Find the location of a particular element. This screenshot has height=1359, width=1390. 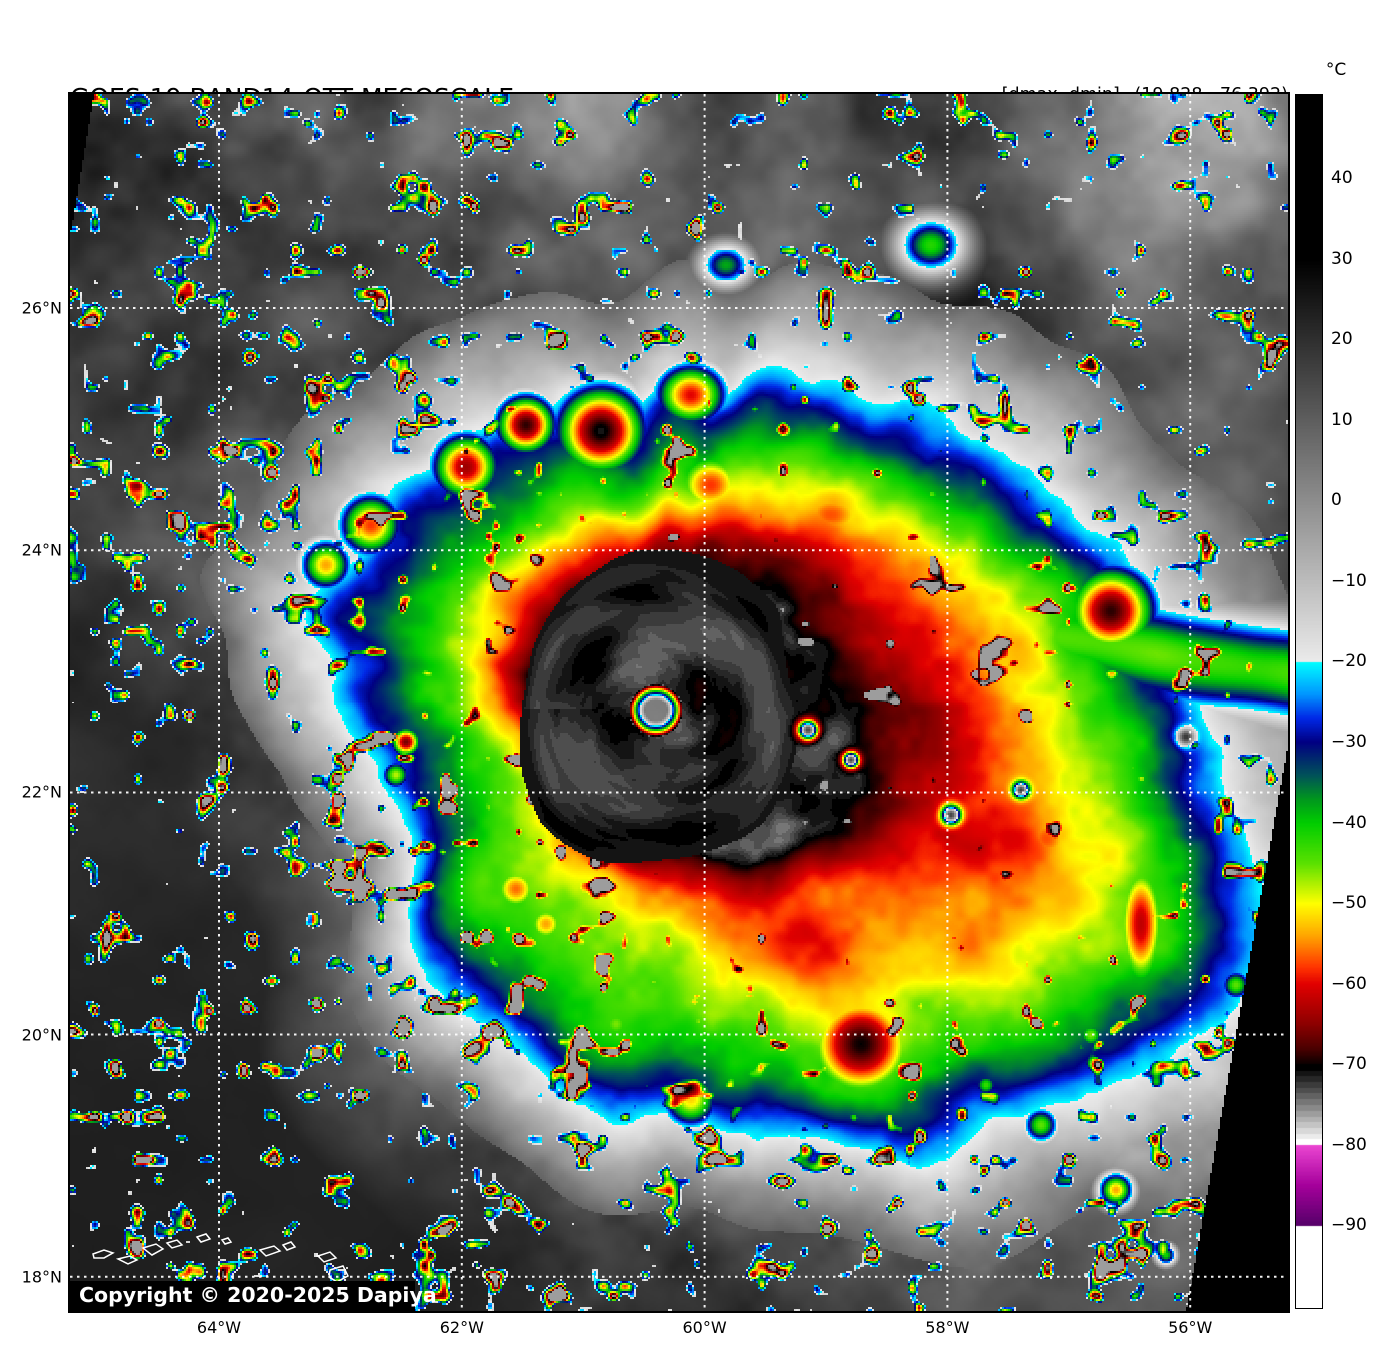

lon-tick-label: 58°W is located at coordinates (947, 1327).